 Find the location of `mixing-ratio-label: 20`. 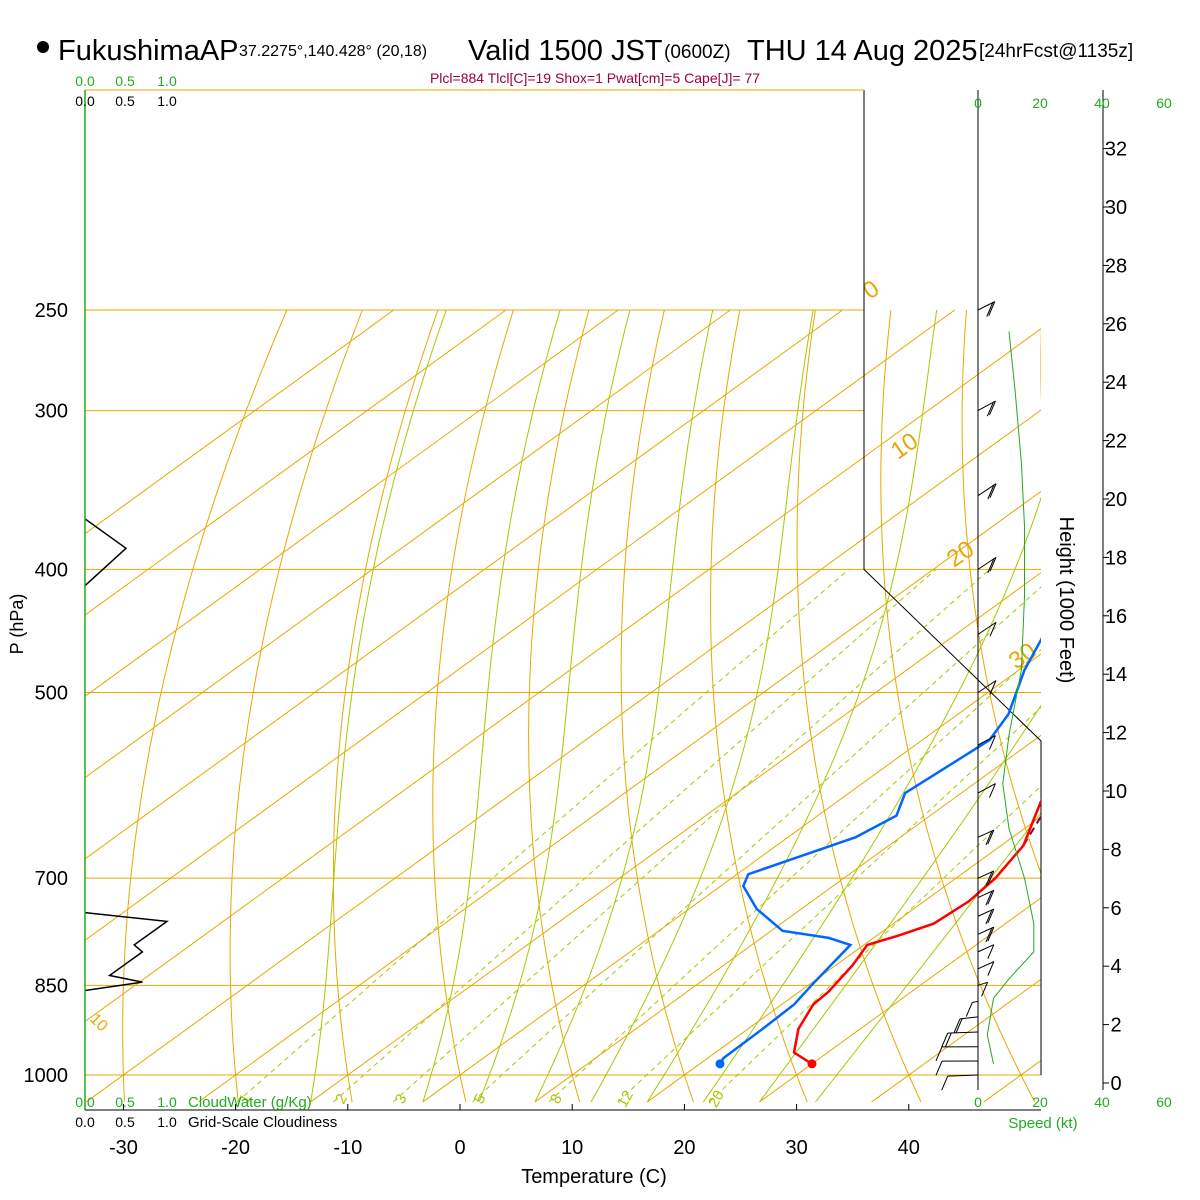

mixing-ratio-label: 20 is located at coordinates (716, 1099).